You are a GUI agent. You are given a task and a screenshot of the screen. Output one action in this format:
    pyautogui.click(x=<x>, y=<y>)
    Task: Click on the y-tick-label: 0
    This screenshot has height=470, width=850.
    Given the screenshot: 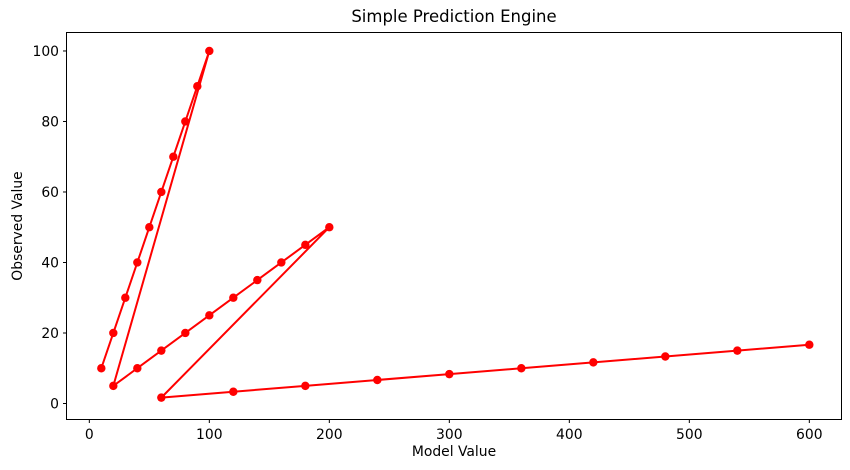 What is the action you would take?
    pyautogui.click(x=54, y=404)
    